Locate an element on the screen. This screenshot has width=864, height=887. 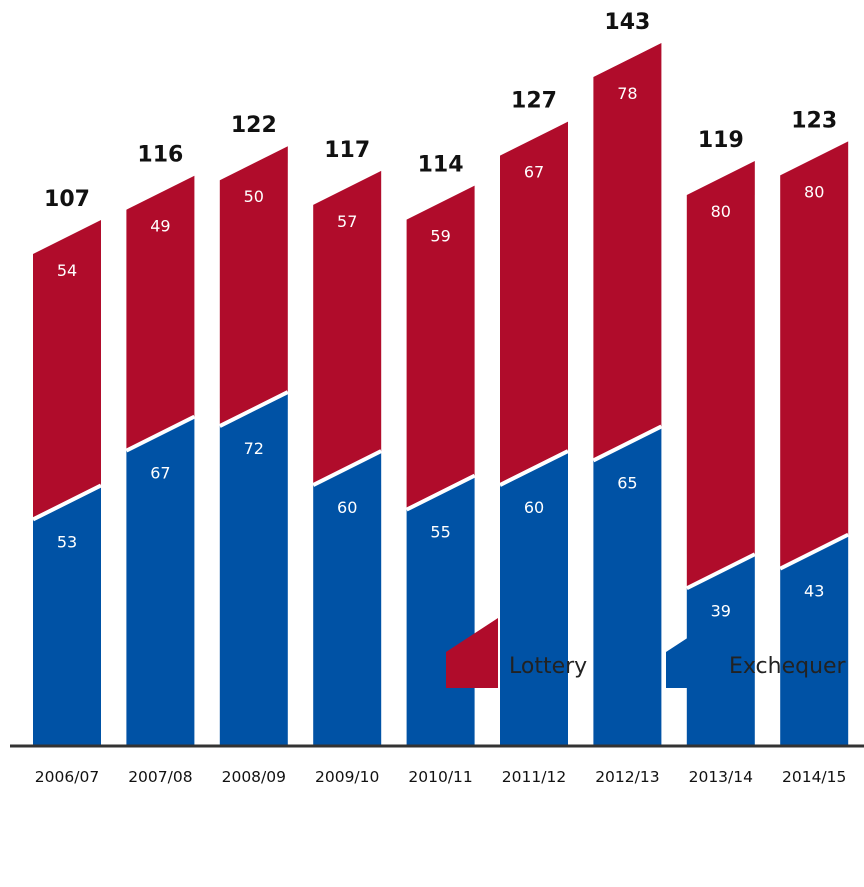
total-label: 117 is located at coordinates (347, 150).